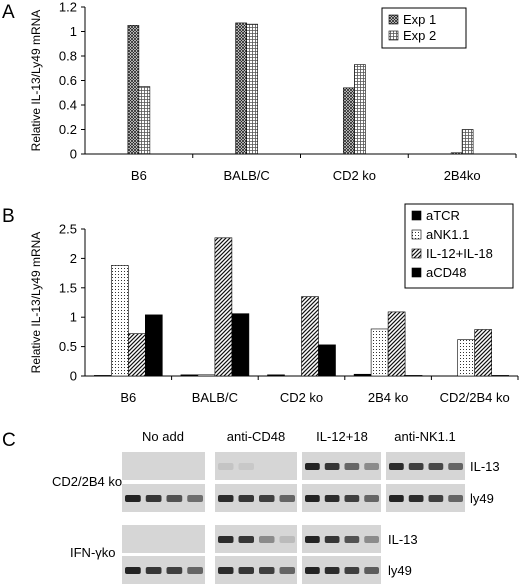 This screenshot has width=520, height=587. I want to click on panel-label-b: B, so click(8, 216).